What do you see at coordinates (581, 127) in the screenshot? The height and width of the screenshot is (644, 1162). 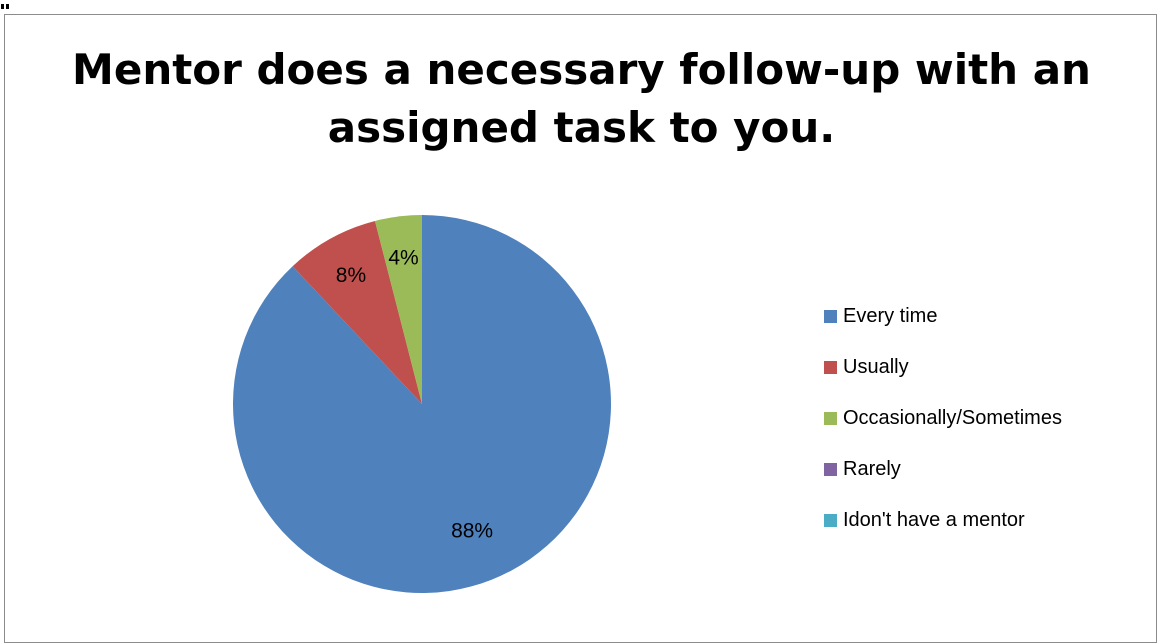 I see `chart-title-line-2: assigned task to you.` at bounding box center [581, 127].